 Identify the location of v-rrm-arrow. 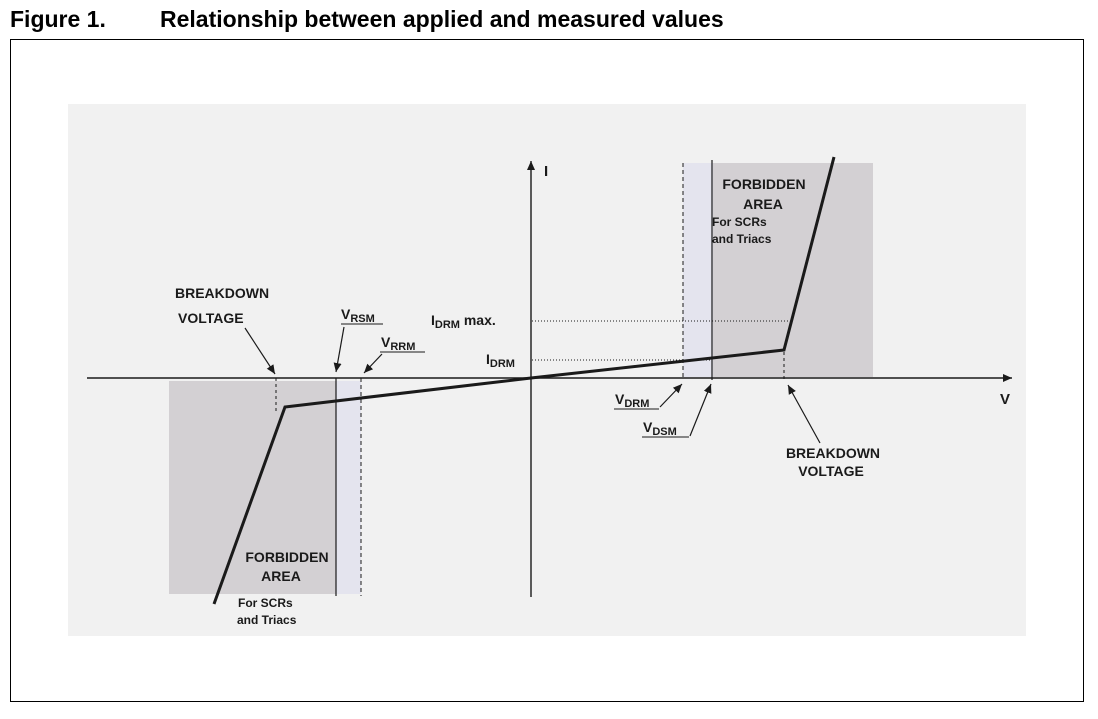
(373, 363).